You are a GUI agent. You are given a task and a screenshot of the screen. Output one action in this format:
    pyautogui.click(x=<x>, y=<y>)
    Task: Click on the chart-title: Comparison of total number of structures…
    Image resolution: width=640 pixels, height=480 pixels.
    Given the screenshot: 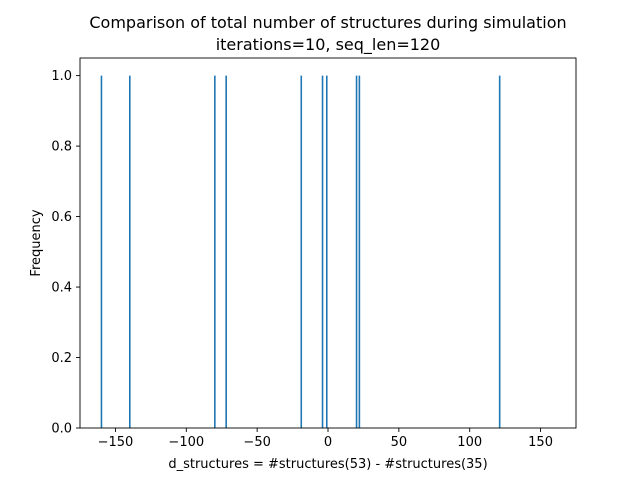 What is the action you would take?
    pyautogui.click(x=327, y=22)
    